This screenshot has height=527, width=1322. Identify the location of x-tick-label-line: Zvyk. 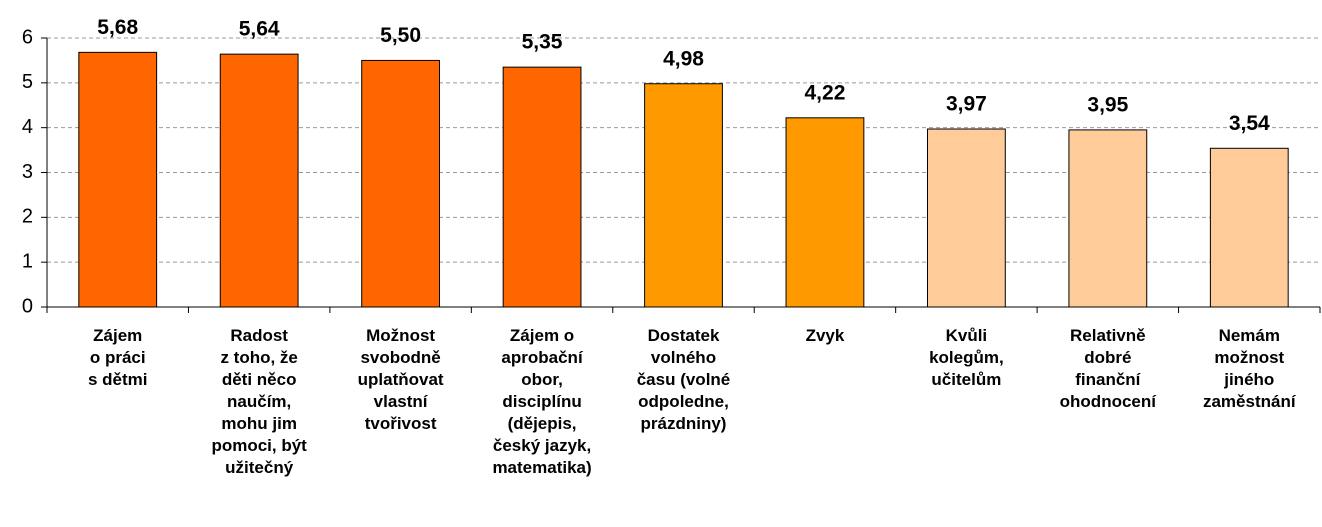
(825, 335).